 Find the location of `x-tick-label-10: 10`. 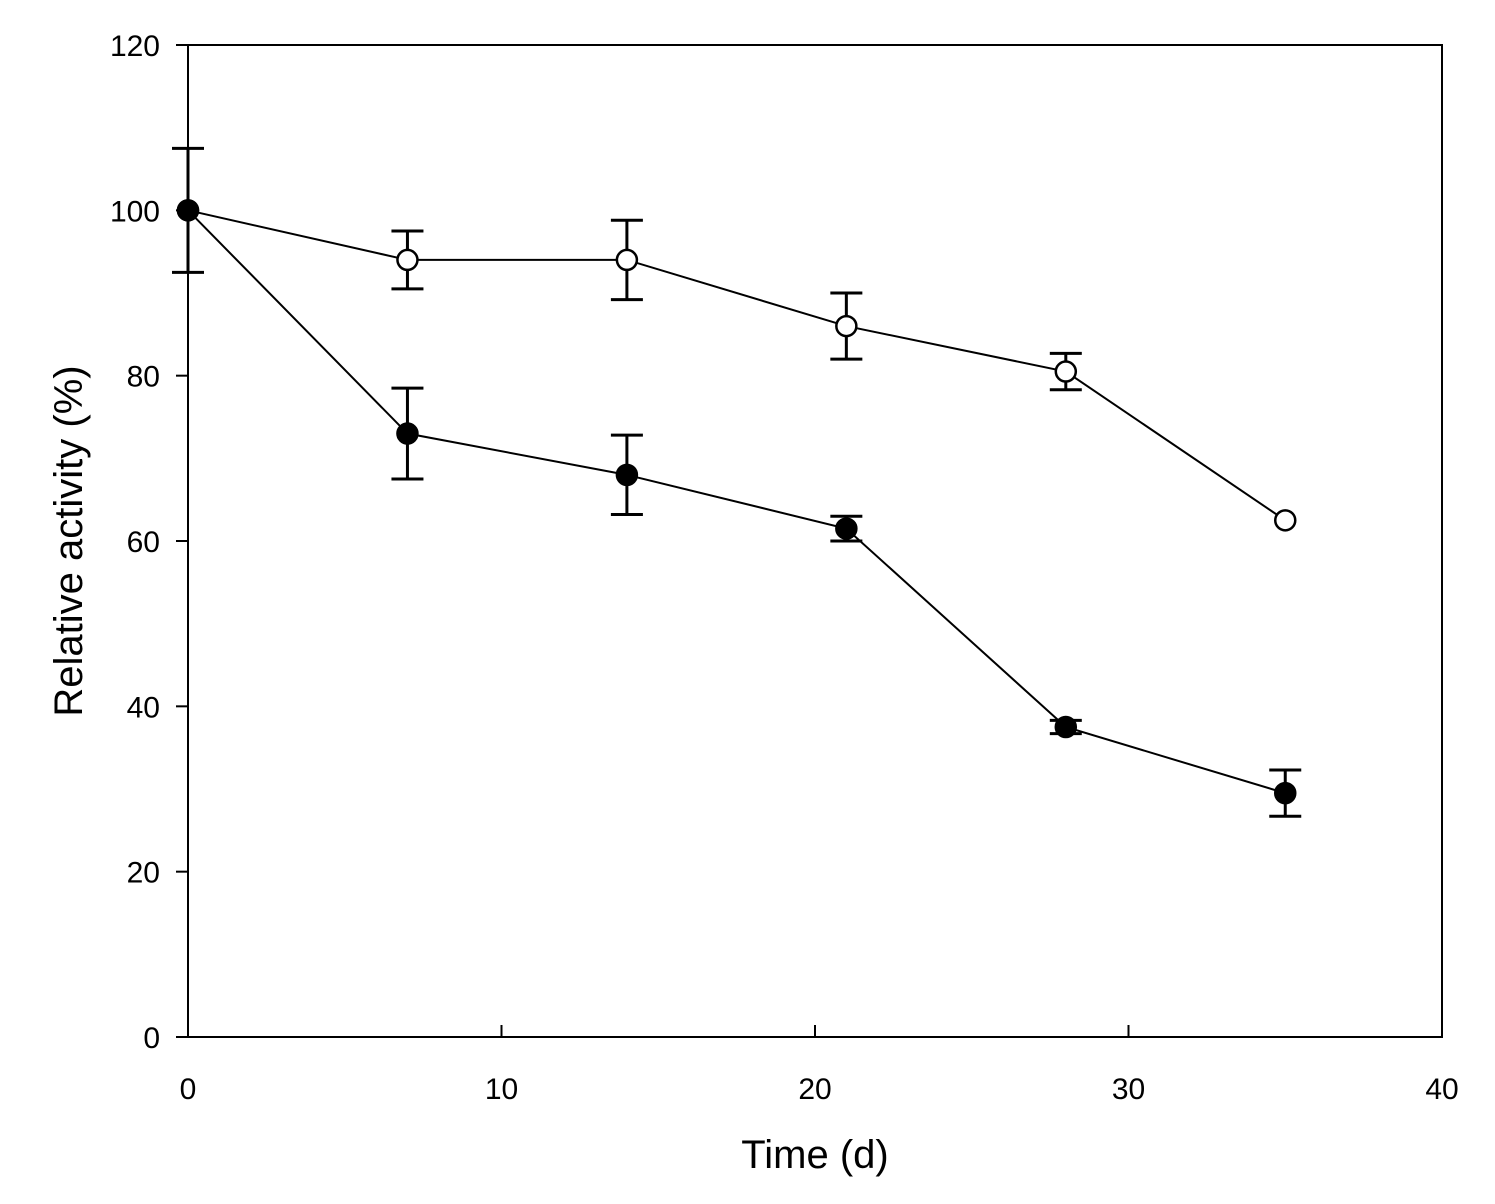

x-tick-label-10: 10 is located at coordinates (501, 1089).